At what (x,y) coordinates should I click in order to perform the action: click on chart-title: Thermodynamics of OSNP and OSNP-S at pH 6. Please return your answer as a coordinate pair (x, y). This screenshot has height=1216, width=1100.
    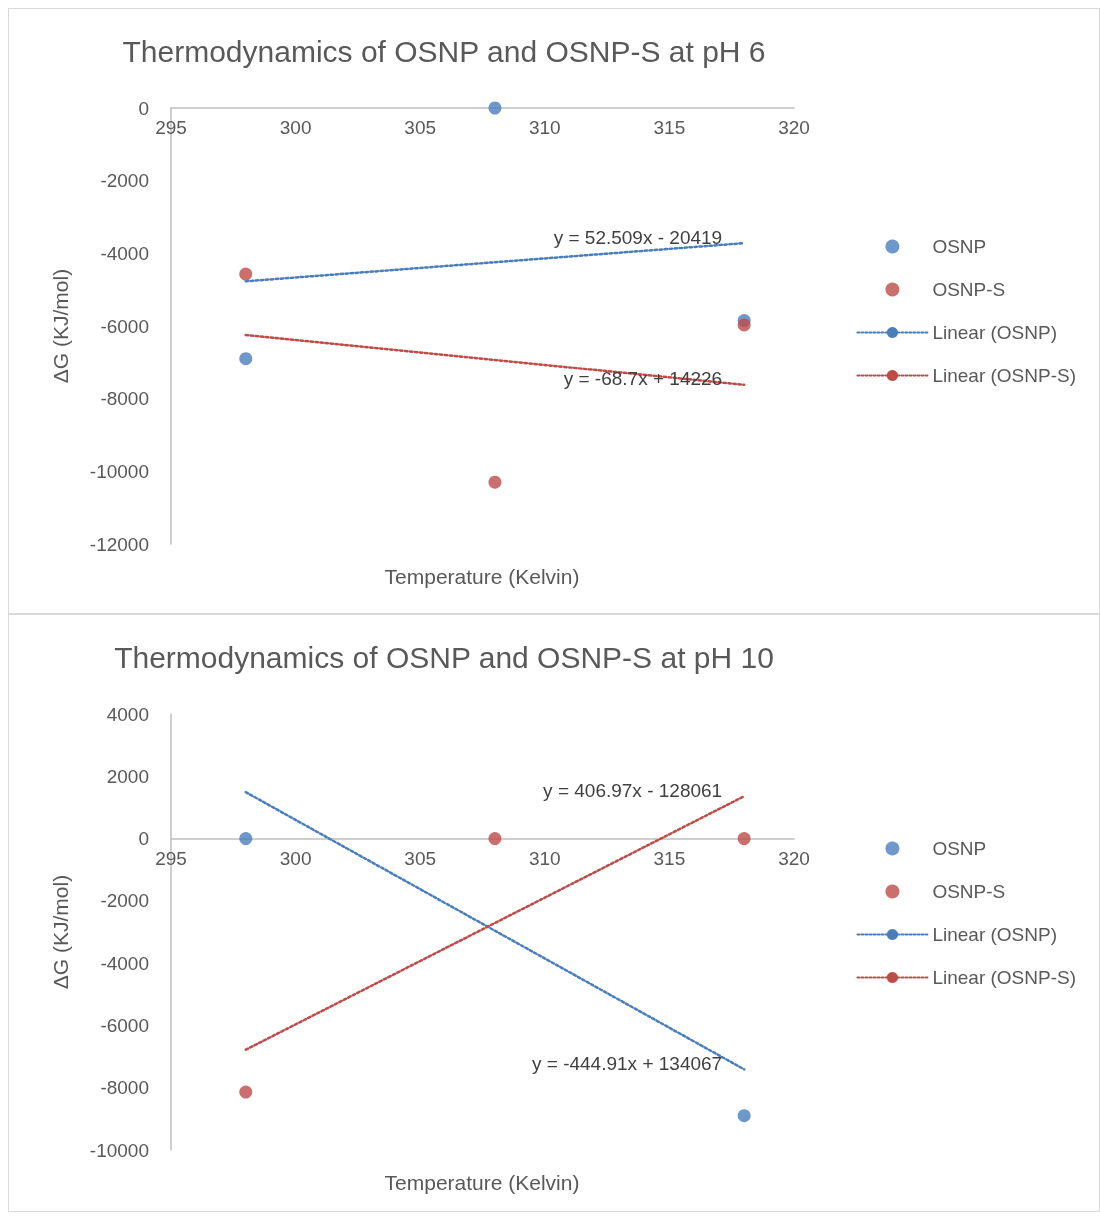
    Looking at the image, I should click on (444, 51).